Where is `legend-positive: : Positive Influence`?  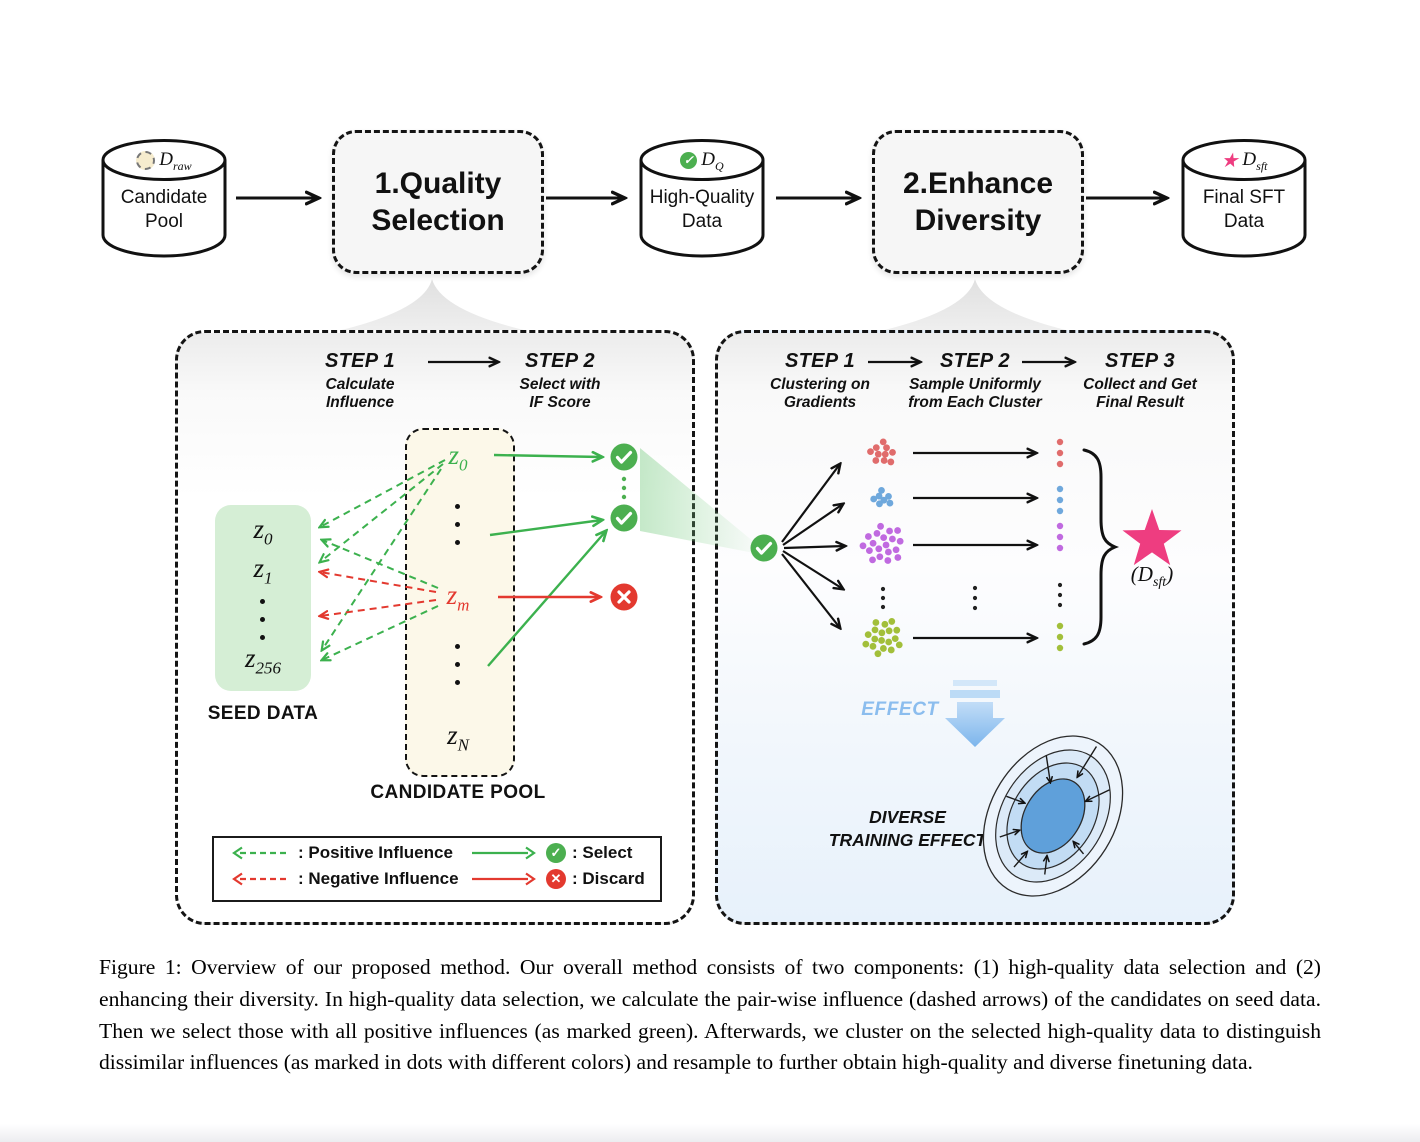
legend-positive: : Positive Influence is located at coordinates (340, 853).